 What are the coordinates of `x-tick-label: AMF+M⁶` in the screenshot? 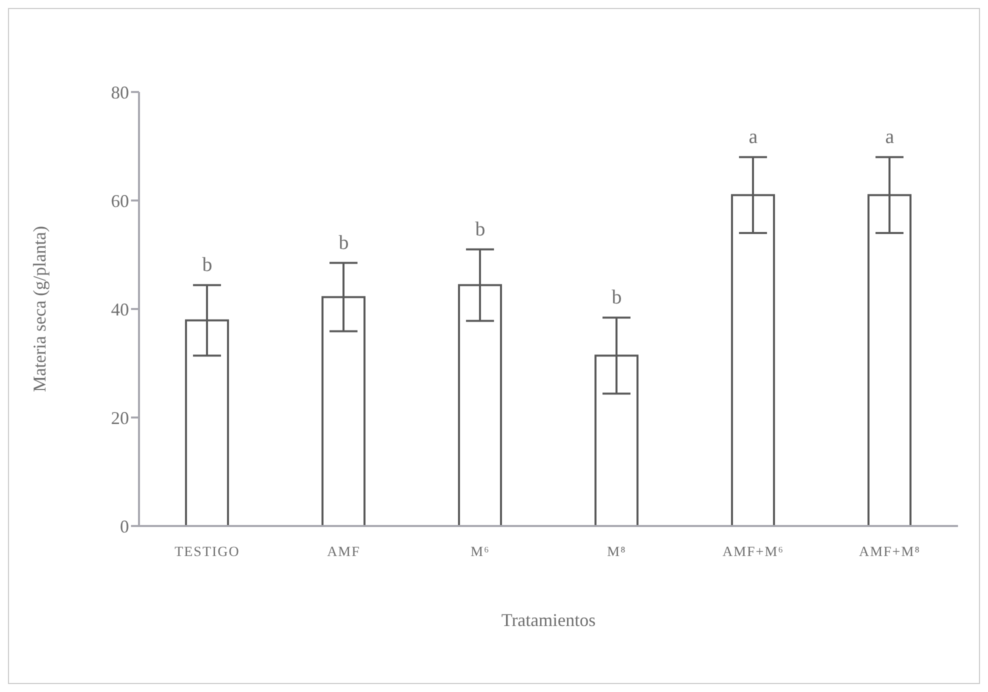 It's located at (753, 552).